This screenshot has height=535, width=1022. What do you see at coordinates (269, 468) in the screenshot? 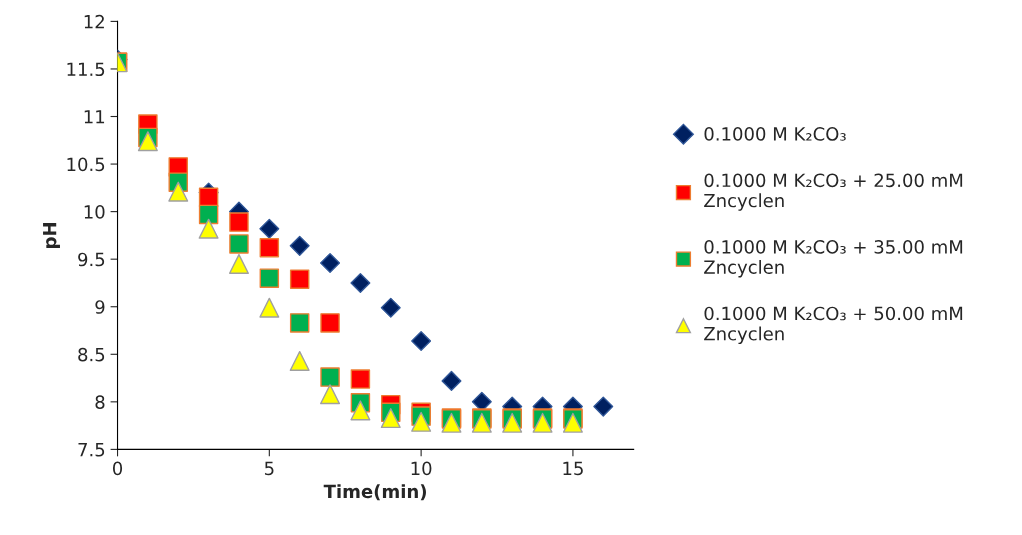
I see `x-tick-label: 5` at bounding box center [269, 468].